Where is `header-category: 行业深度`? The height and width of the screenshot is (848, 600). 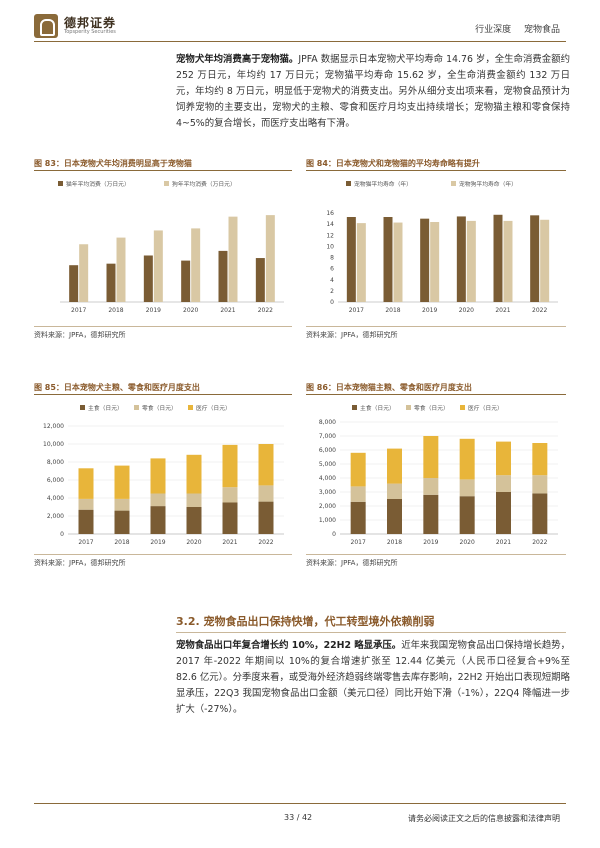
header-category: 行业深度 is located at coordinates (493, 30).